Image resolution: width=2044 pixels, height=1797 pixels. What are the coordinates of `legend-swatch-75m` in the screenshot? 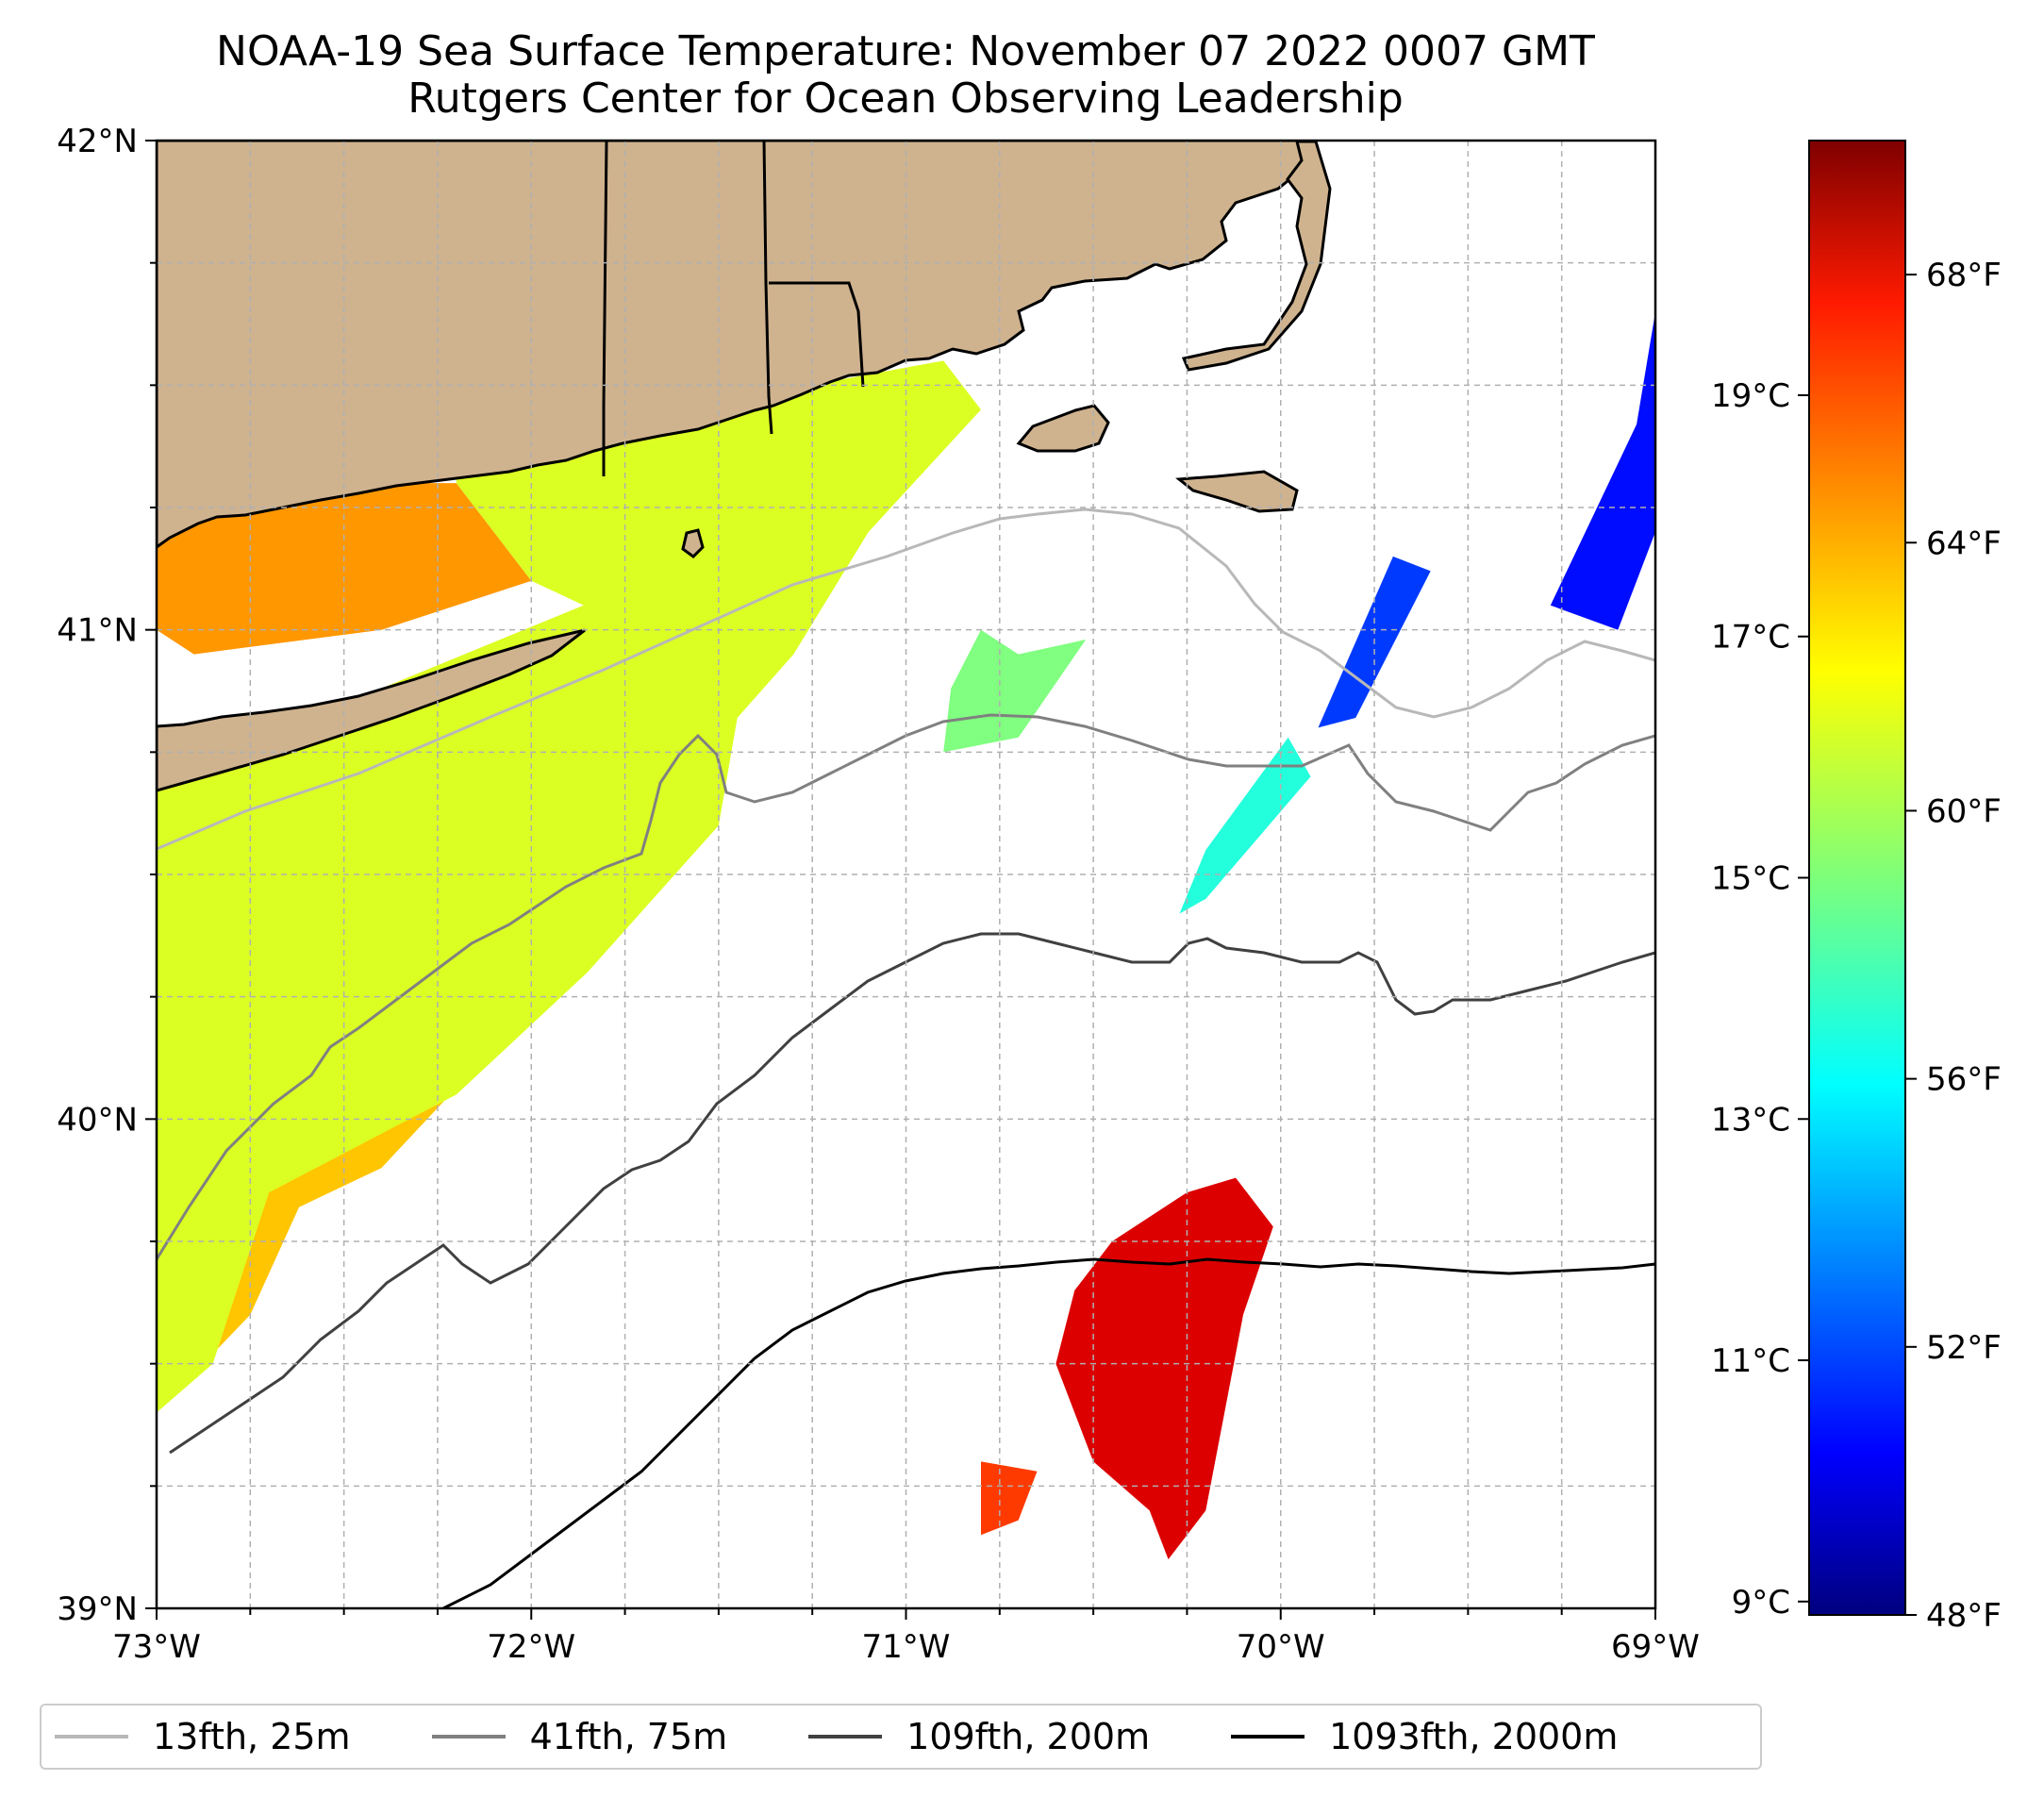 It's located at (469, 1737).